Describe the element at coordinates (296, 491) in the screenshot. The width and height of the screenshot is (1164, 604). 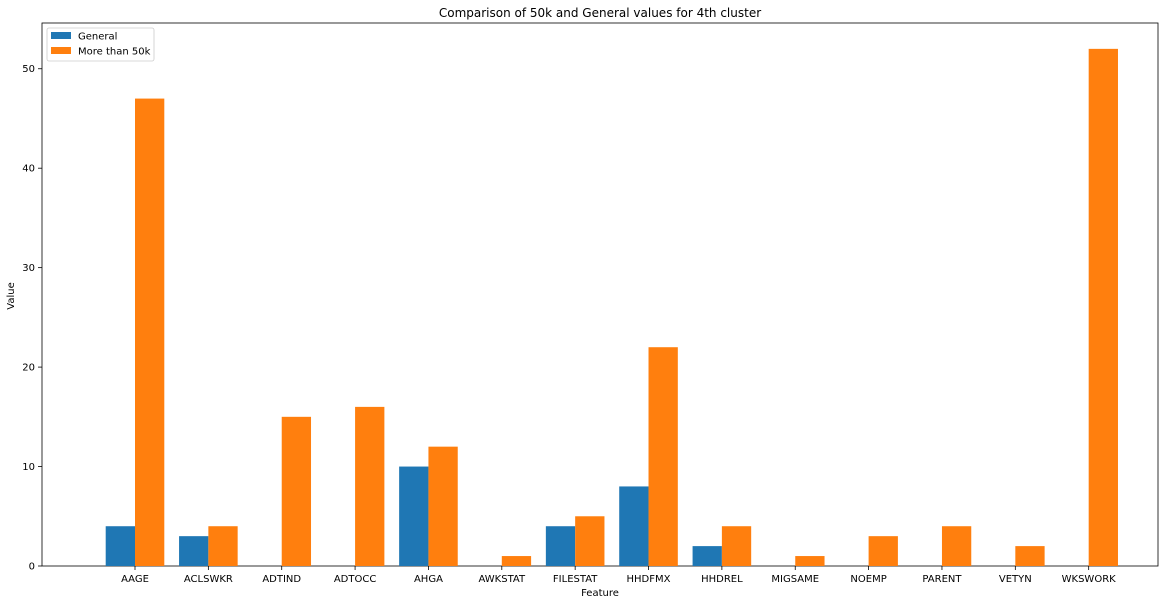
I see `bar-more-than-50k-adtind` at that location.